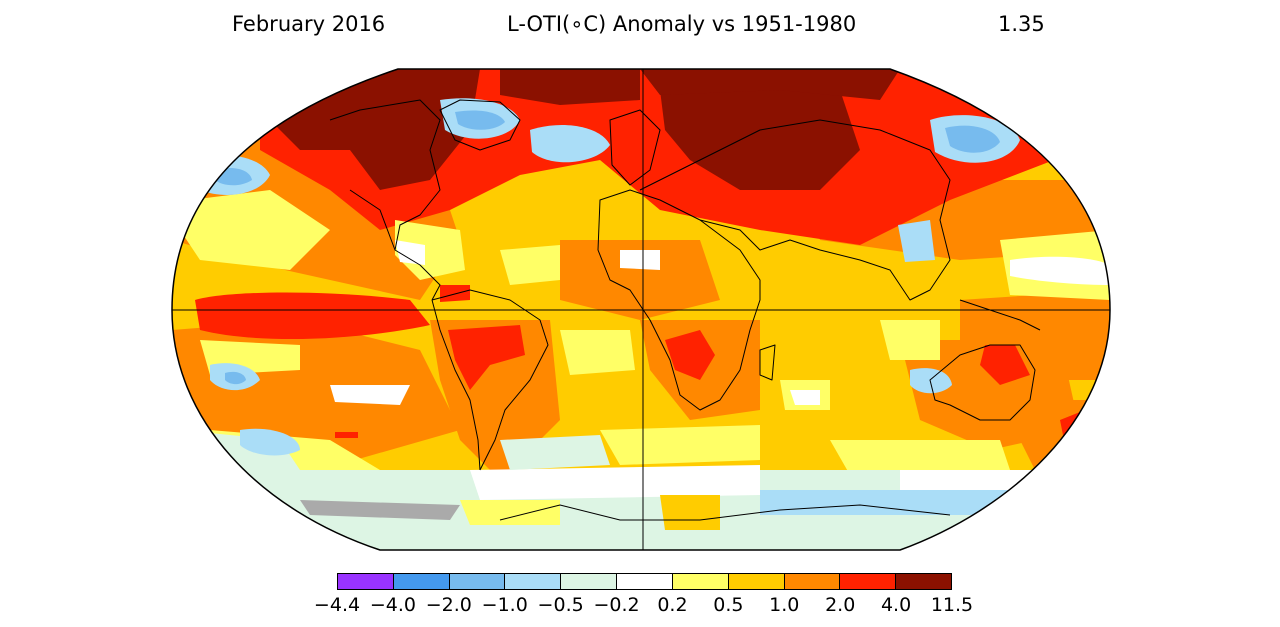 The height and width of the screenshot is (627, 1280). Describe the element at coordinates (392, 605) in the screenshot. I see `legend-tick-label: −4.0` at that location.